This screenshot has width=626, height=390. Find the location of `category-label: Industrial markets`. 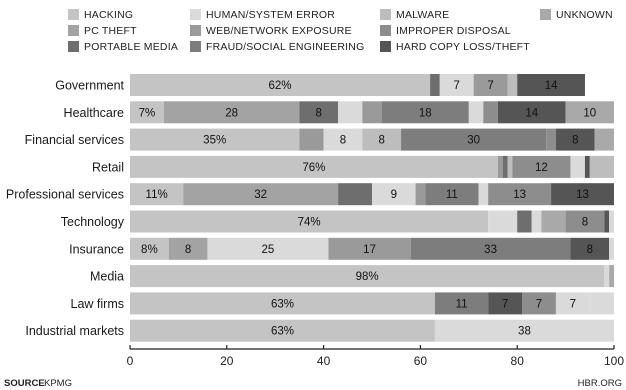

category-label: Industrial markets is located at coordinates (74, 331).